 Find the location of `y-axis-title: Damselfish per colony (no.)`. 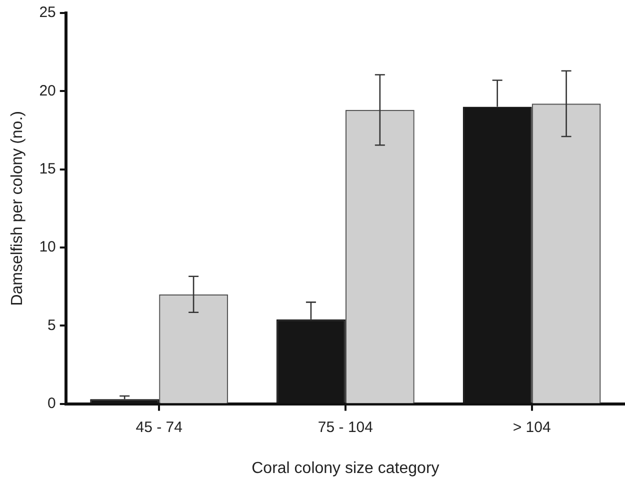

y-axis-title: Damselfish per colony (no.) is located at coordinates (17, 208).